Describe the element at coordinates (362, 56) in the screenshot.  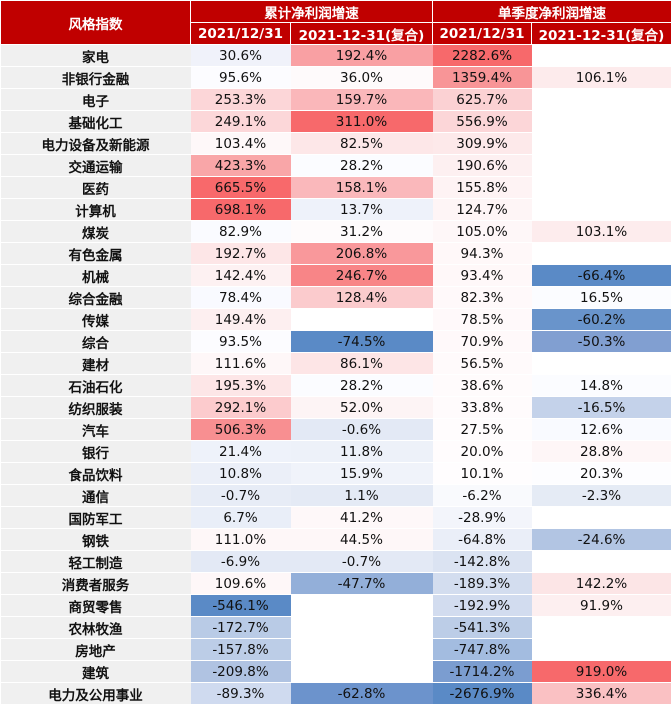
I see `value-cell: 192.4%` at that location.